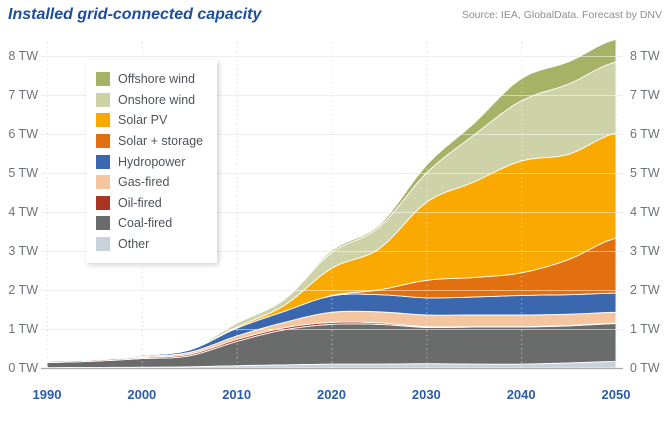  Describe the element at coordinates (561, 15) in the screenshot. I see `source-note: Source: IEA, GlobalData. Forecast by DNV` at that location.